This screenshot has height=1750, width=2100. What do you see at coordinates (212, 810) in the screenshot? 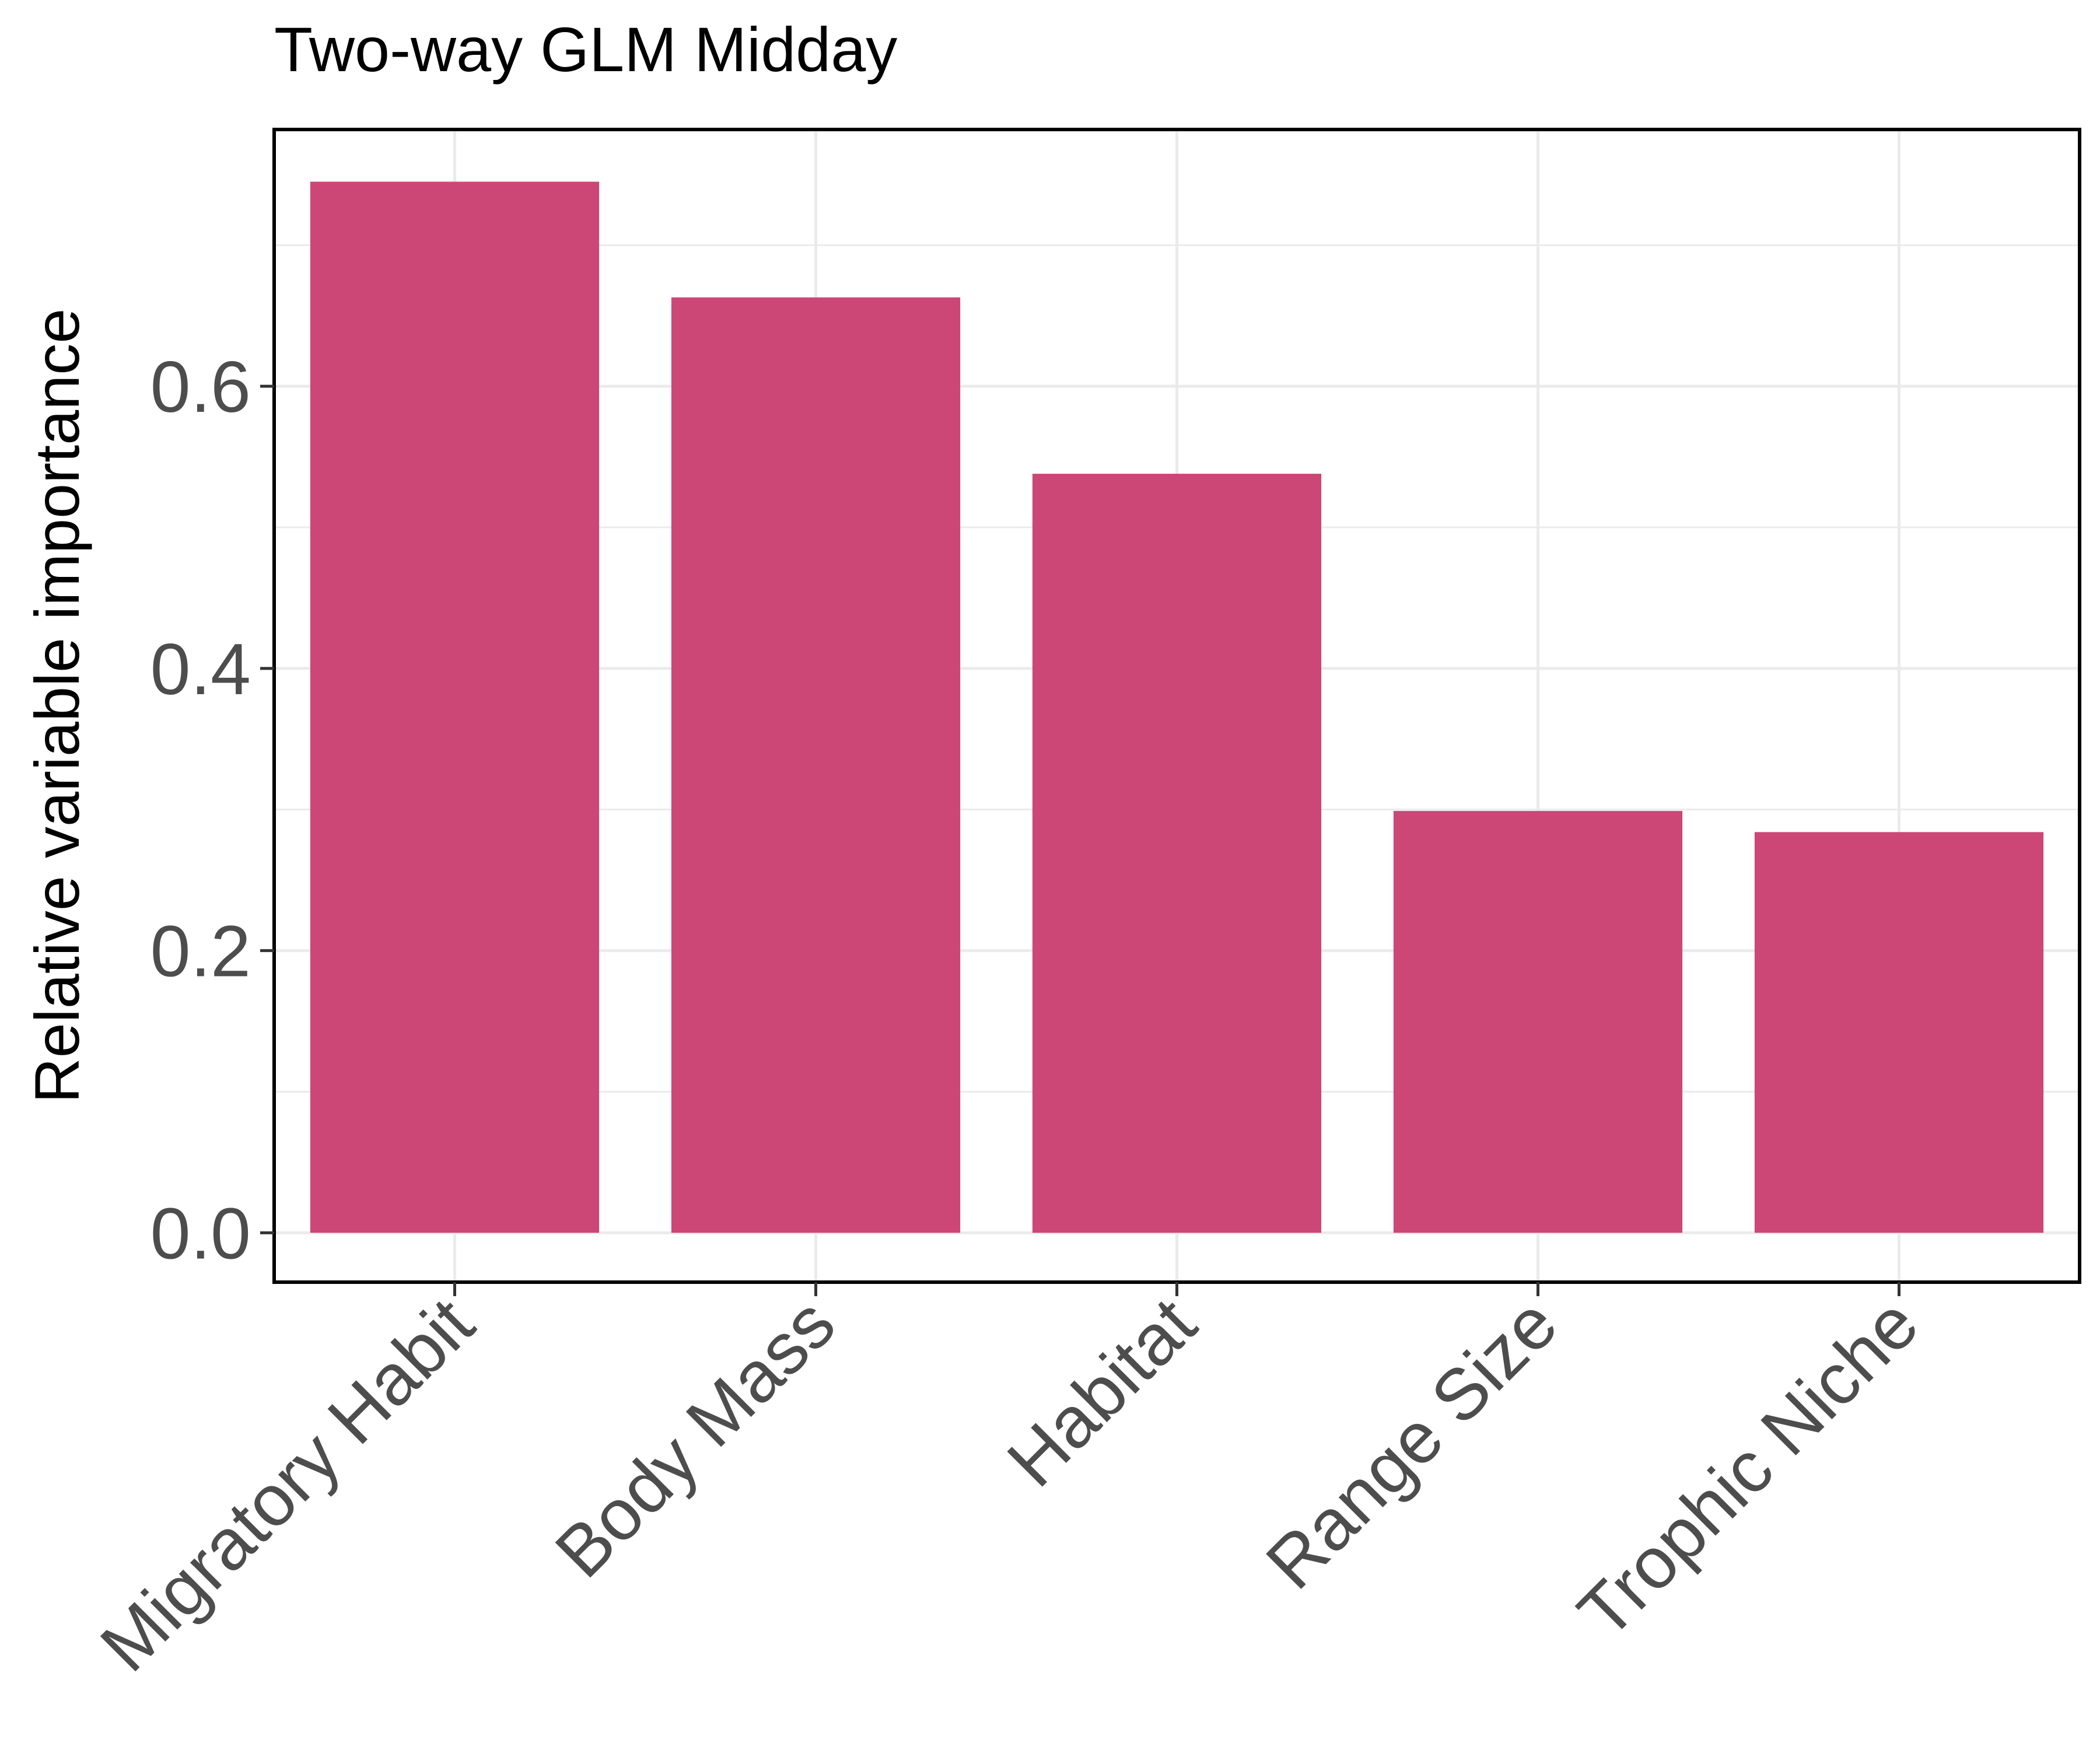
I see `y-axis-ticks: 0.0 0.2 0.4 0.6` at bounding box center [212, 810].